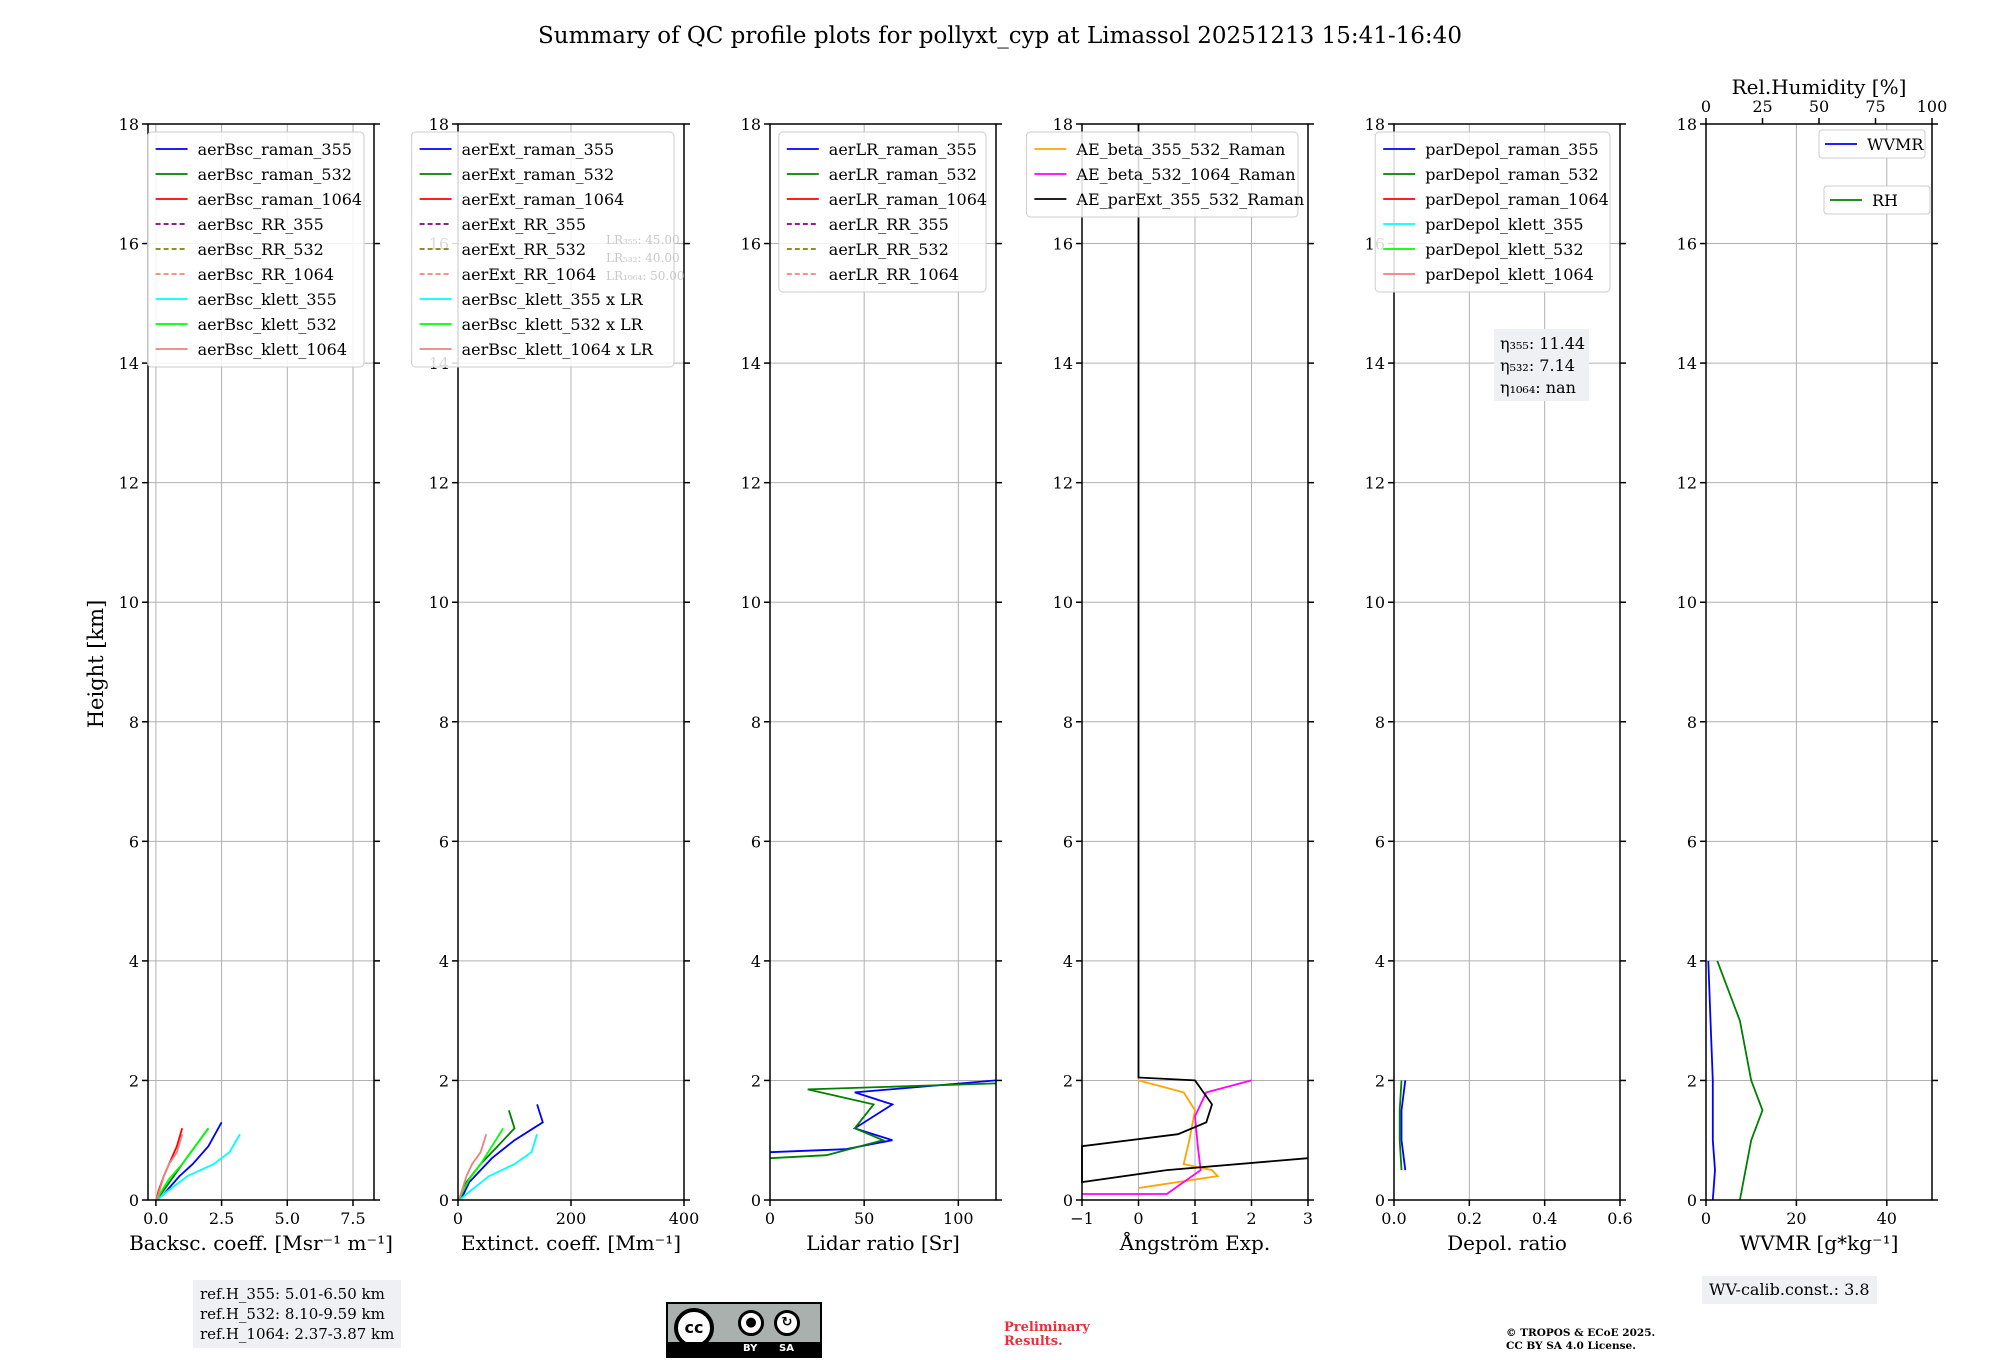 Image resolution: width=2000 pixels, height=1360 pixels. I want to click on x-tick-label: 20, so click(1796, 1218).